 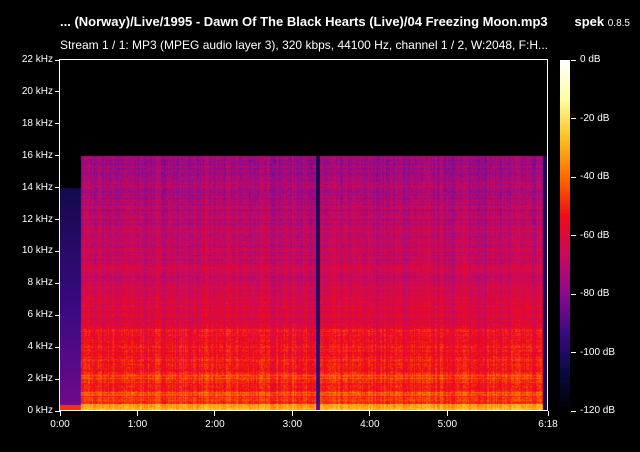 I want to click on colorbar-tick-label: -80 dB, so click(x=595, y=293).